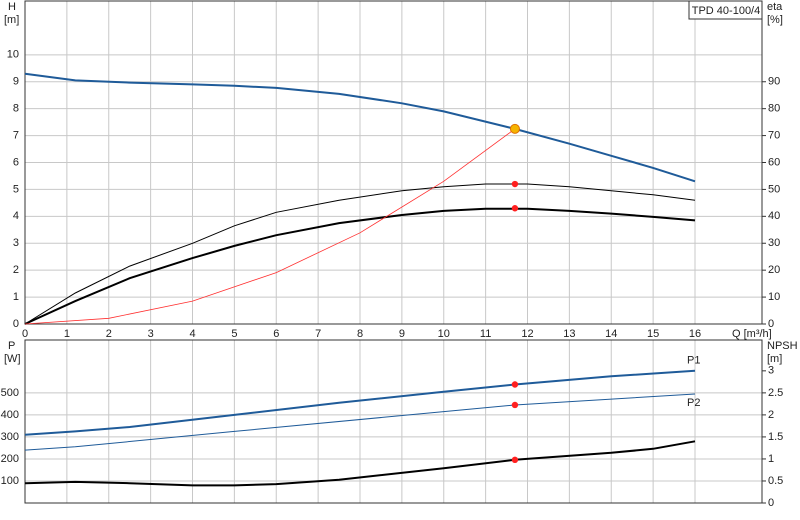  I want to click on y-axis-label: H, so click(12, 7).